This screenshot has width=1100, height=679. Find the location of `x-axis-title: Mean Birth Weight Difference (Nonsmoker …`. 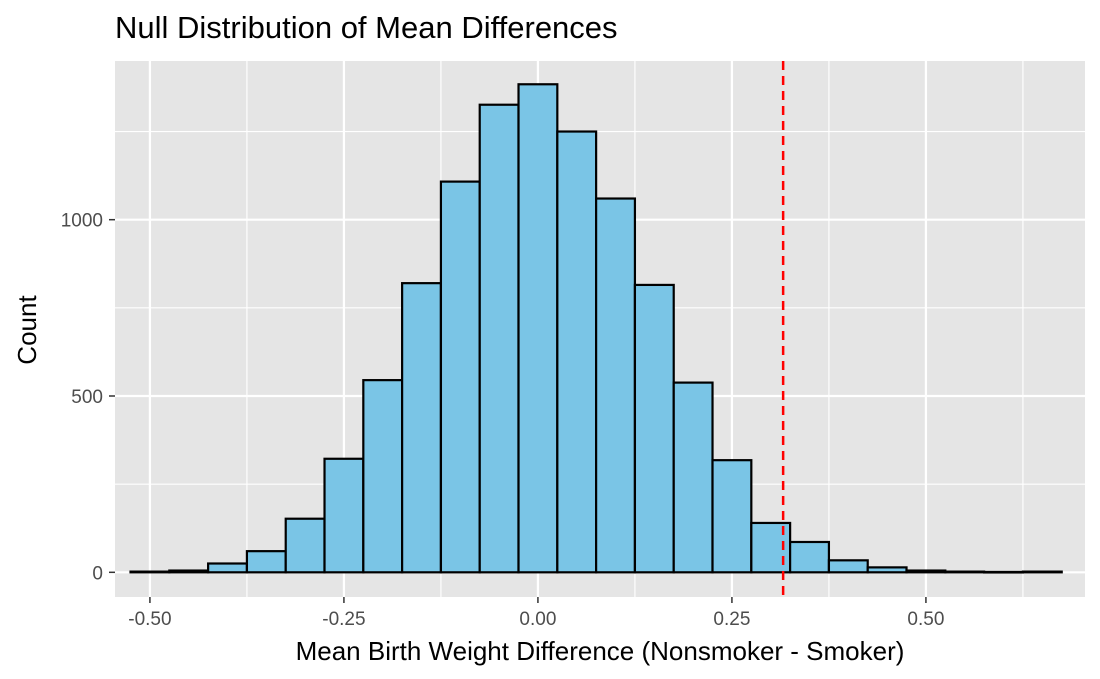

x-axis-title: Mean Birth Weight Difference (Nonsmoker … is located at coordinates (600, 651).